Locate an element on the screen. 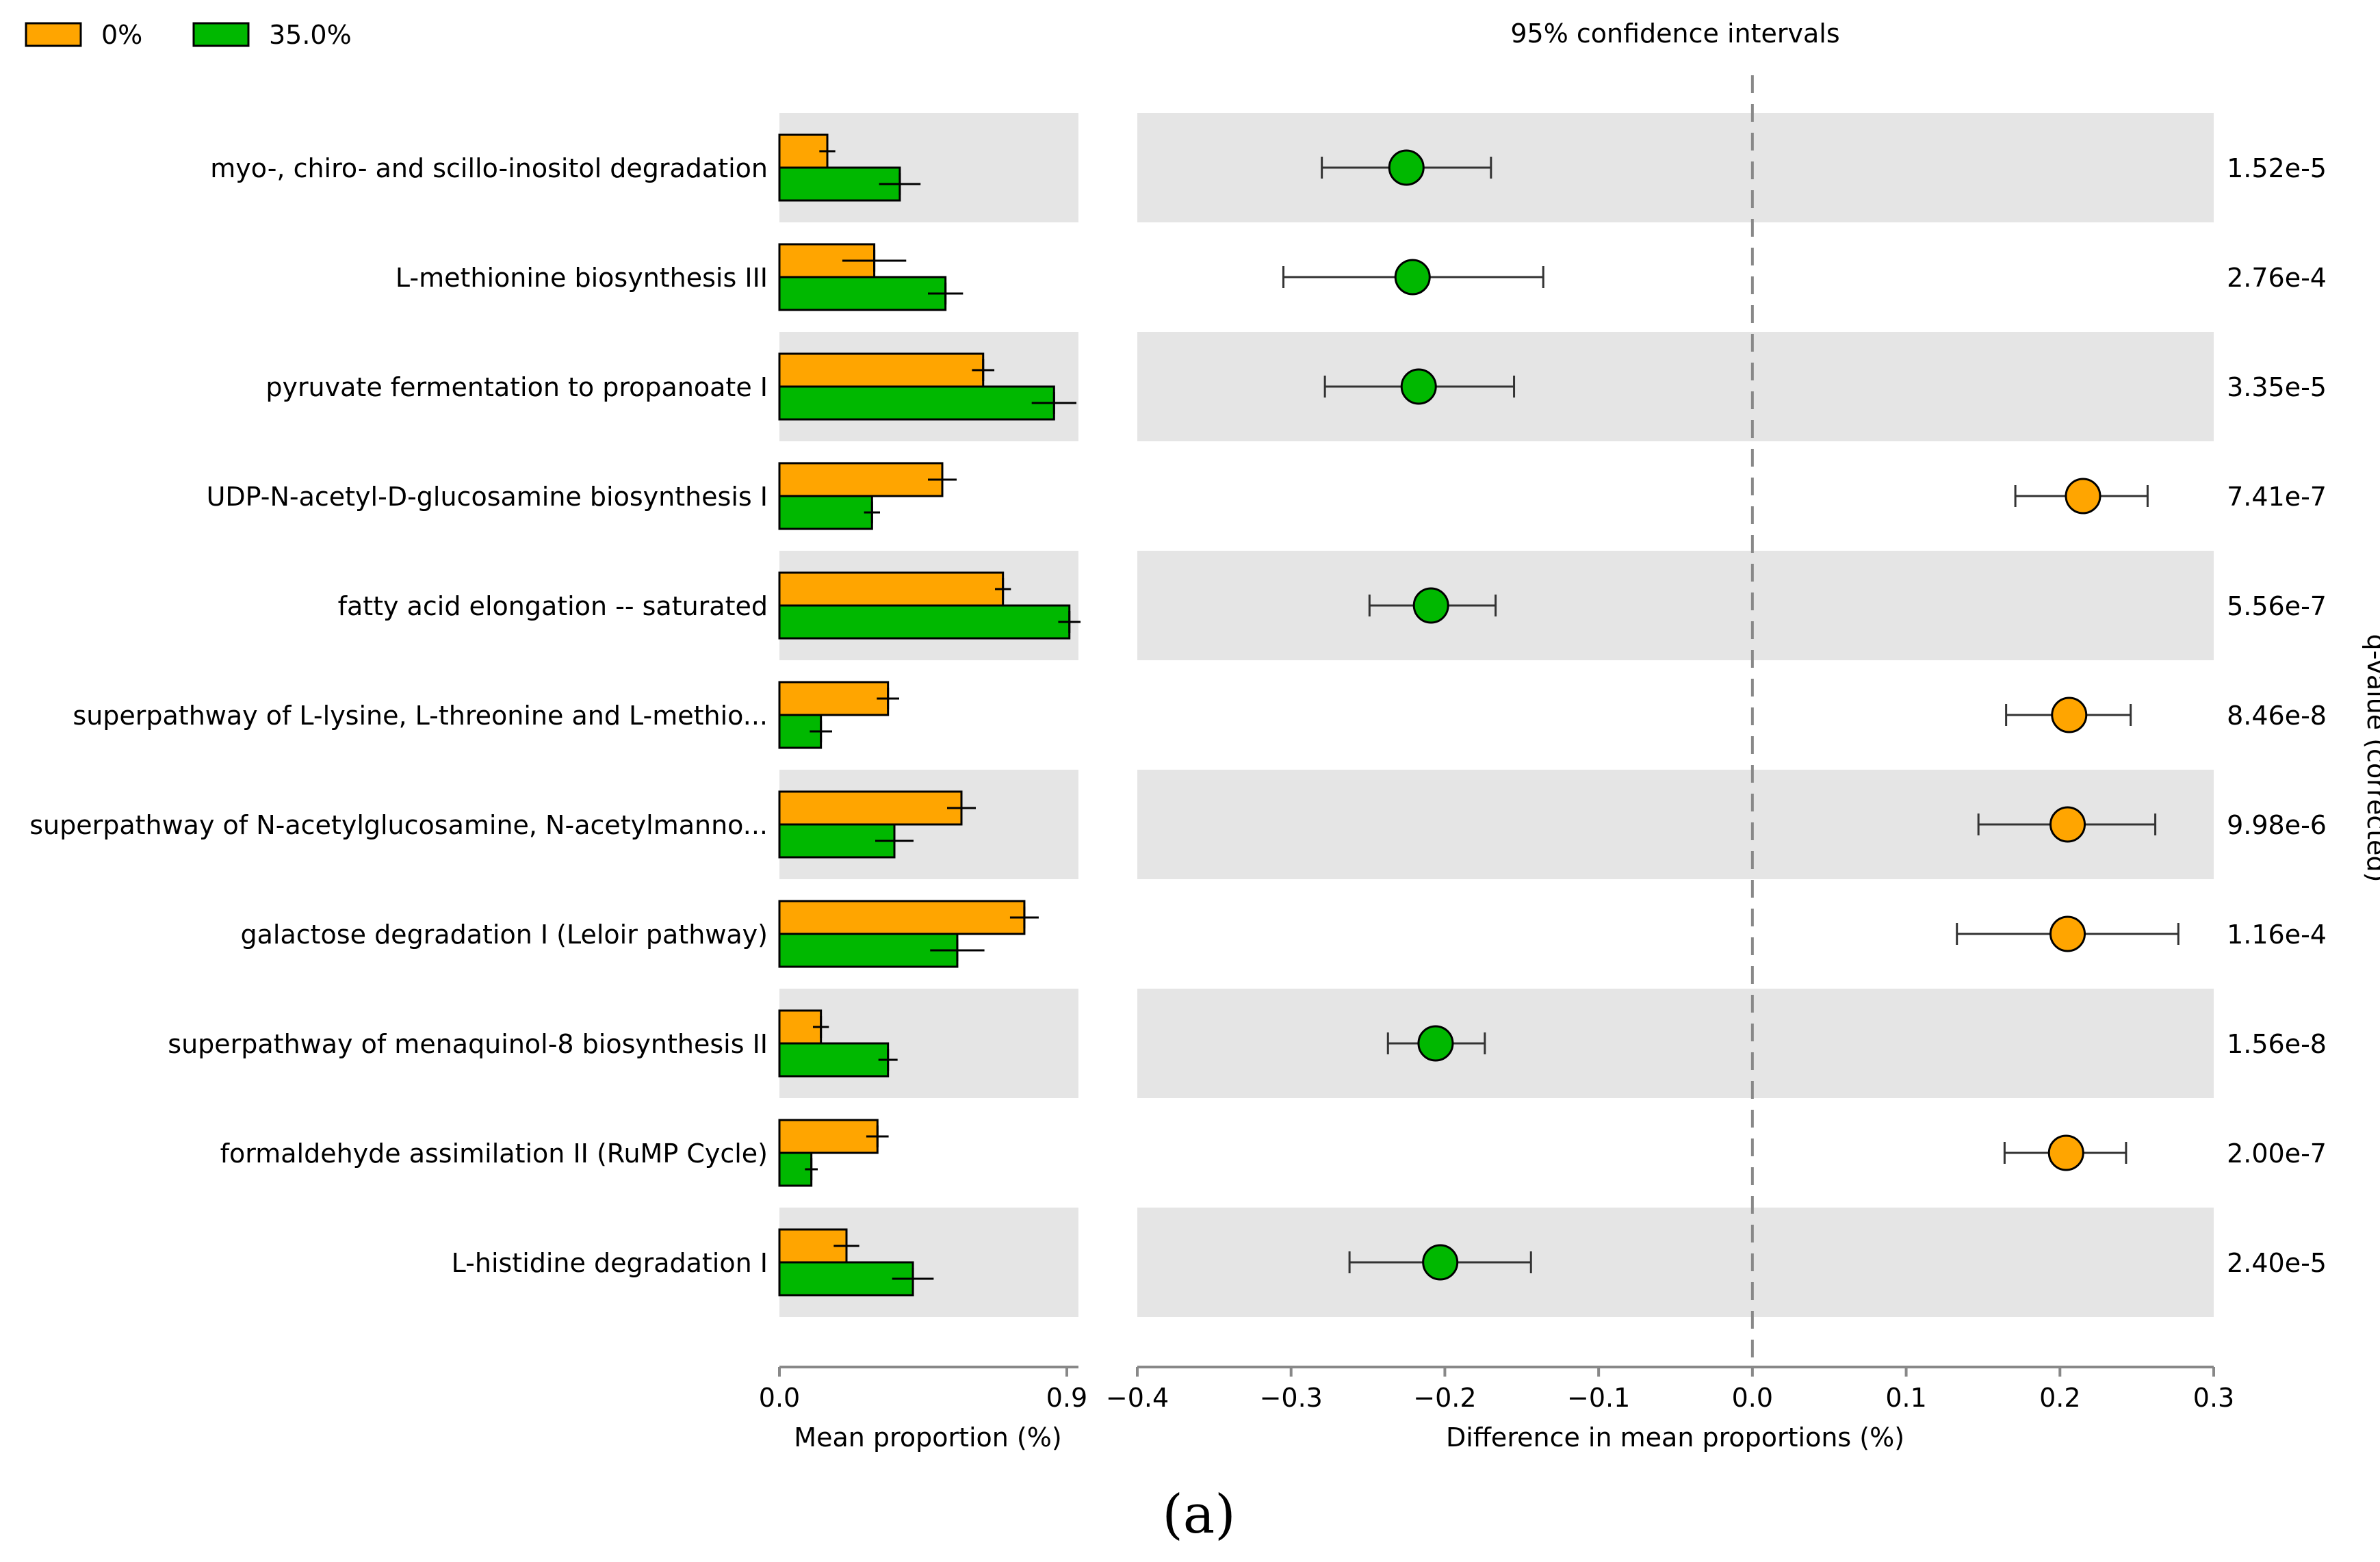  ci-x-axis-label: Difference in mean proportions (%) is located at coordinates (1675, 1437).